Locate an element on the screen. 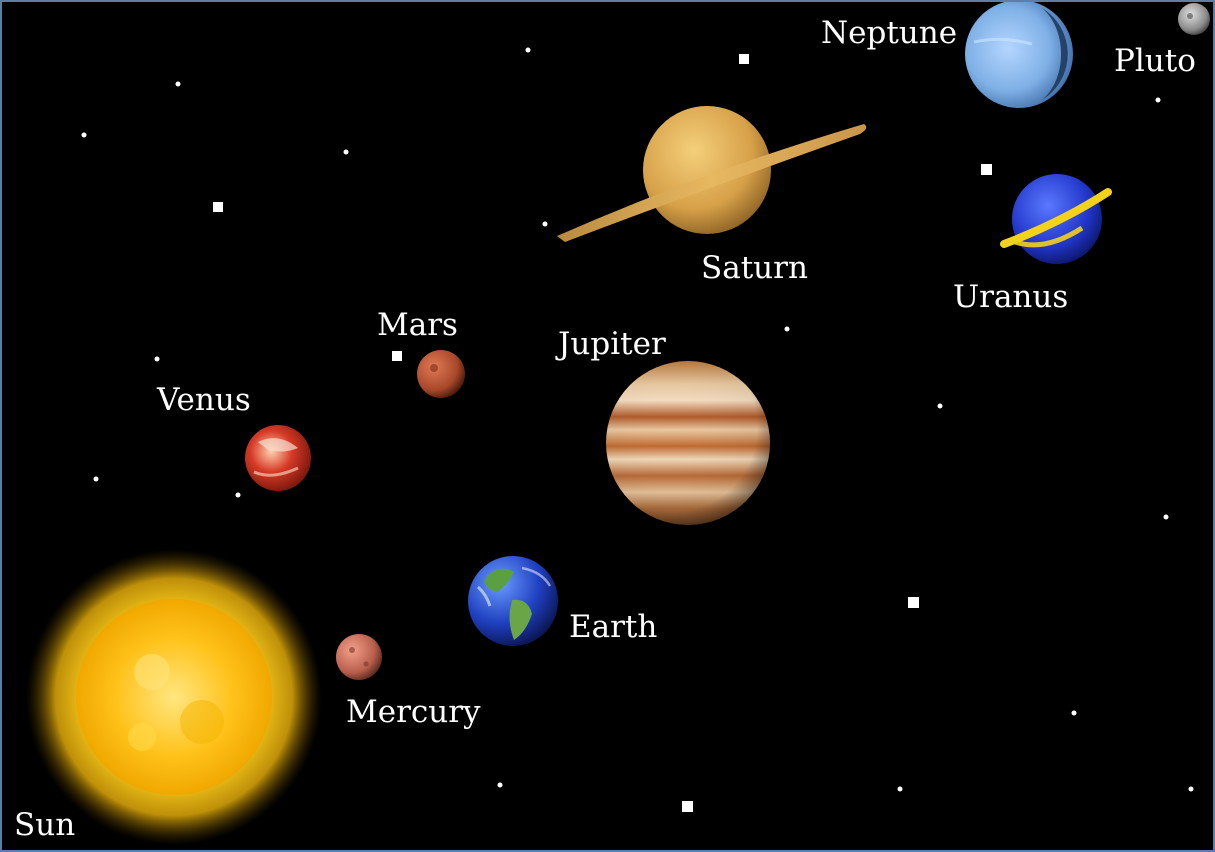  label-neptune: Neptune is located at coordinates (889, 33).